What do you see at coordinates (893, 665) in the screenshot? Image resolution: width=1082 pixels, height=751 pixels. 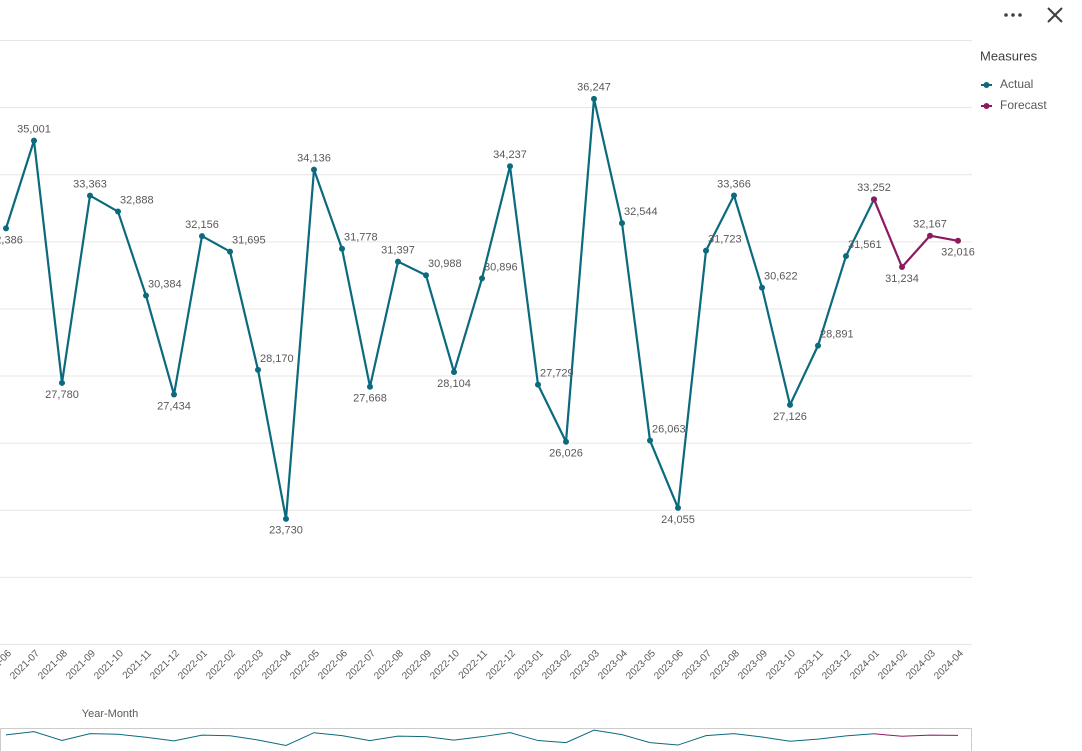 I see `x-tick-label: 2024-02` at bounding box center [893, 665].